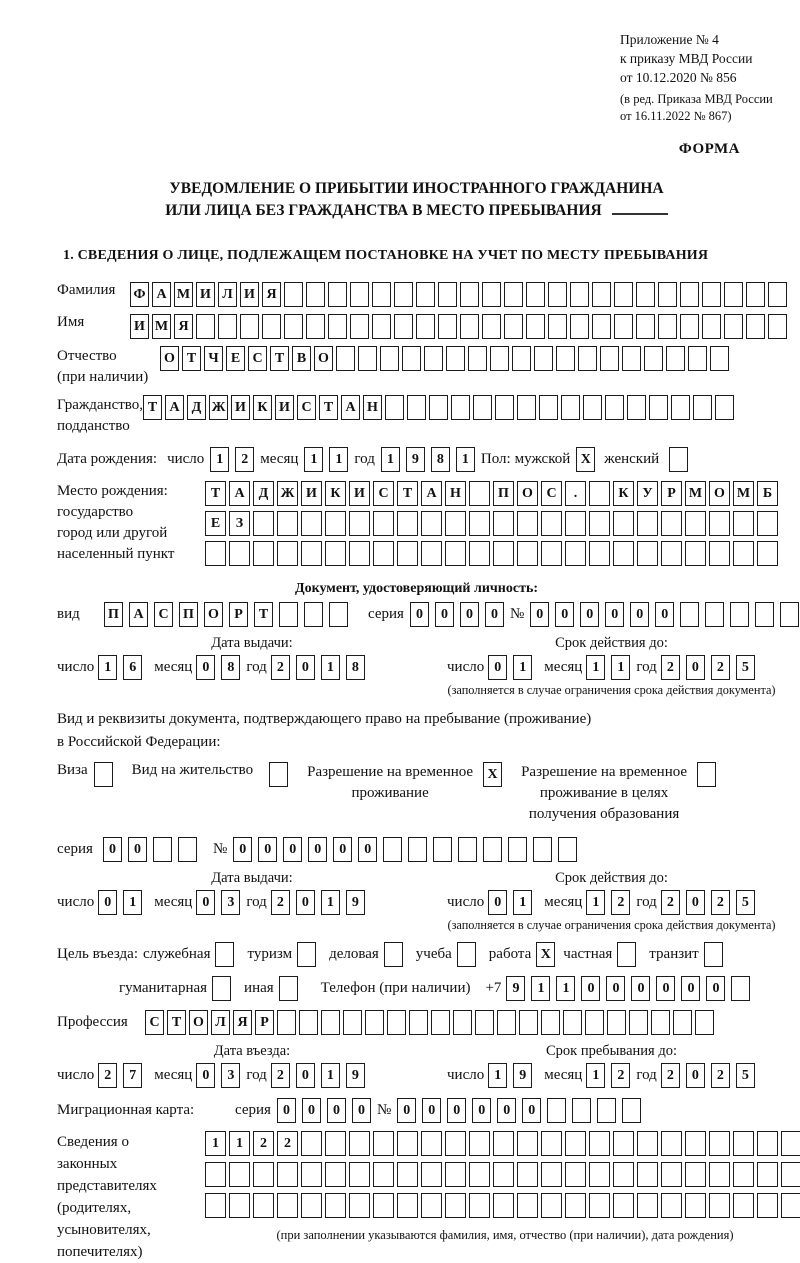 The width and height of the screenshot is (800, 1263). I want to click on form-cell: Б, so click(767, 493).